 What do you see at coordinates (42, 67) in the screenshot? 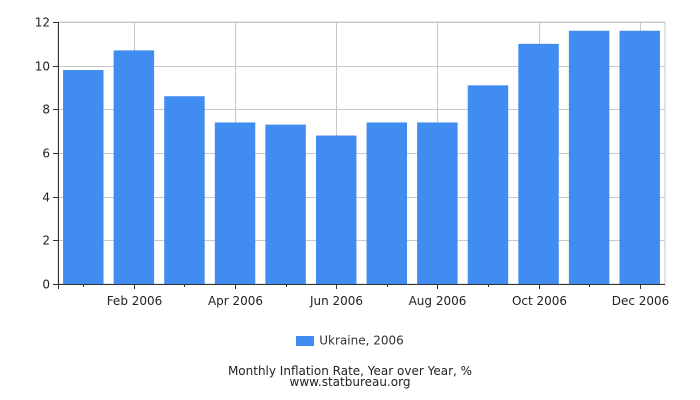
I see `y-tick-label: 10` at bounding box center [42, 67].